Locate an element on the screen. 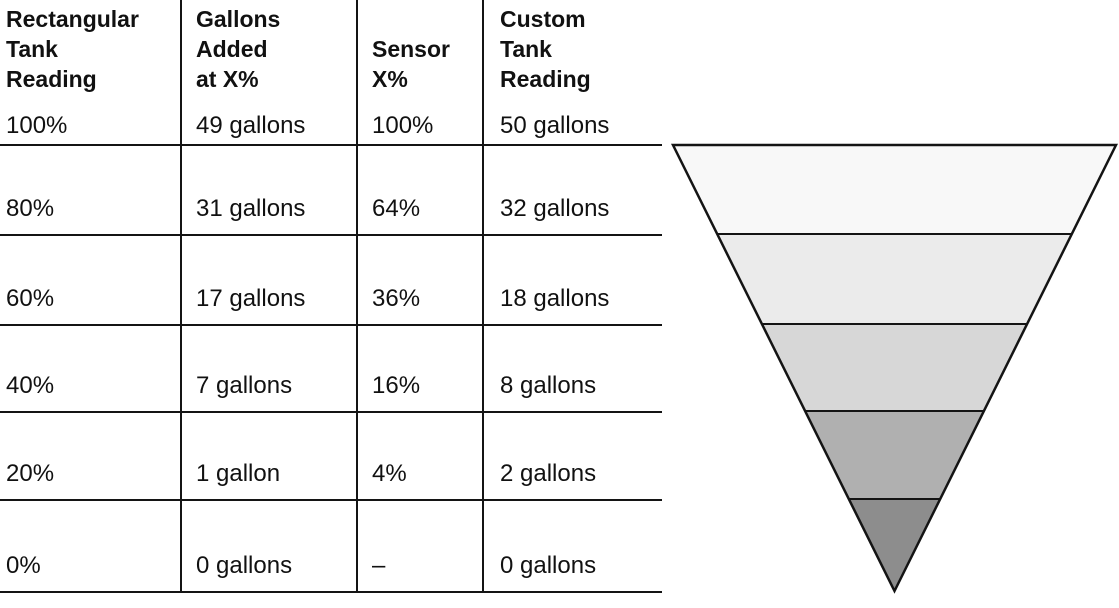  header-text: Rectangular Tank Reading is located at coordinates (72, 49).